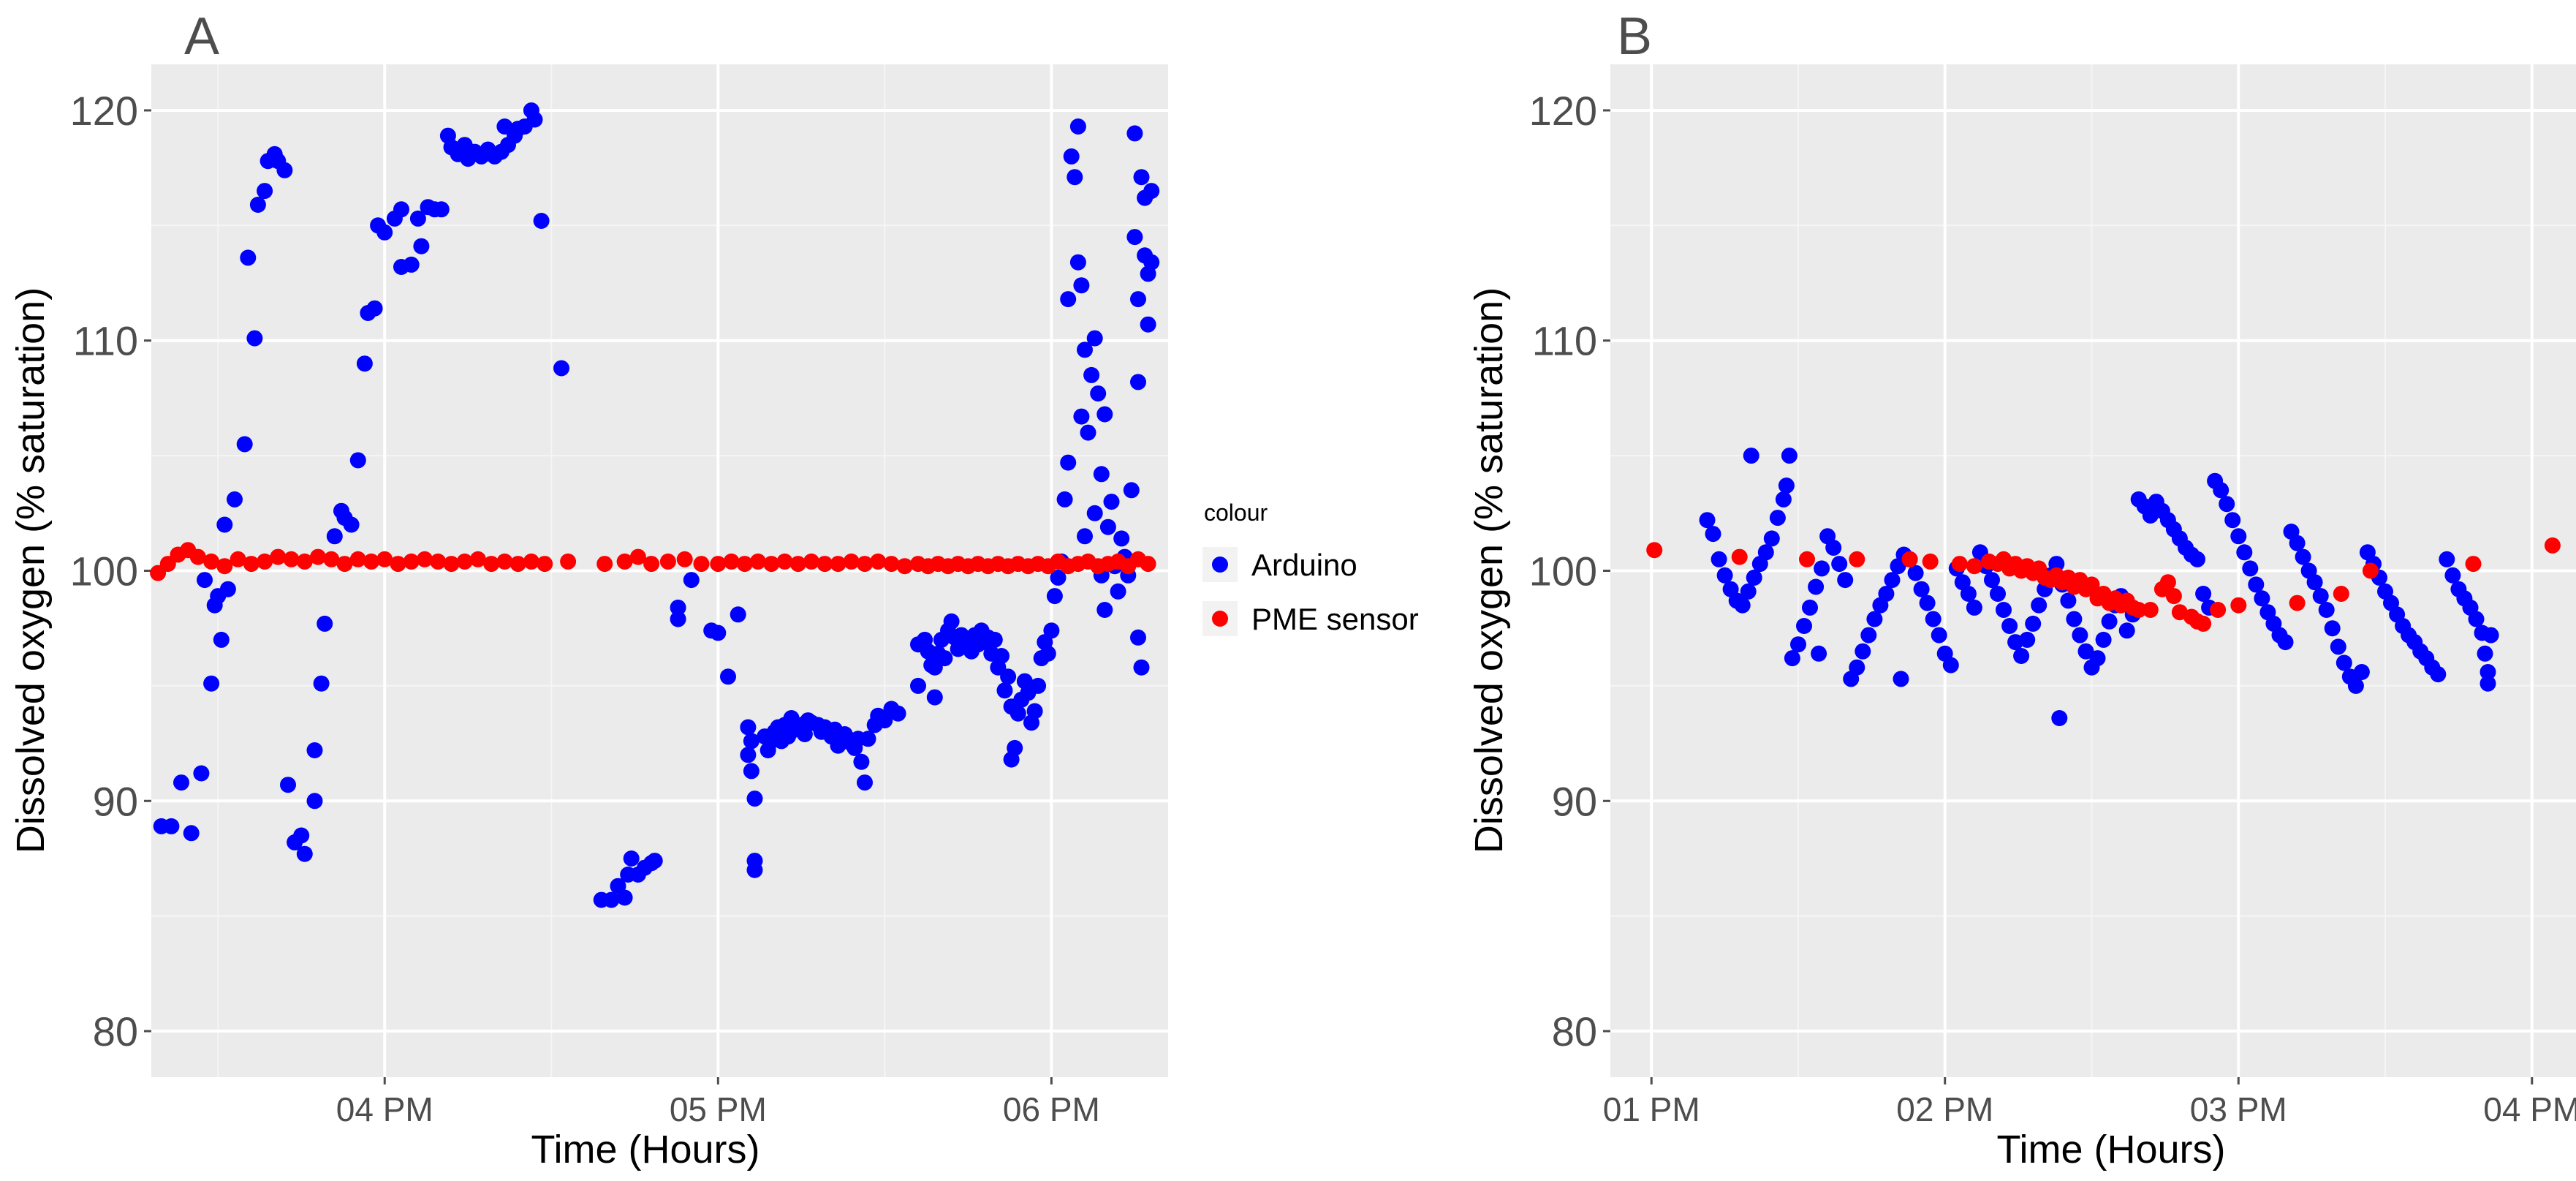 Image resolution: width=2576 pixels, height=1181 pixels. Describe the element at coordinates (2103, 584) in the screenshot. I see `chart-b-series-pme-sensor` at that location.